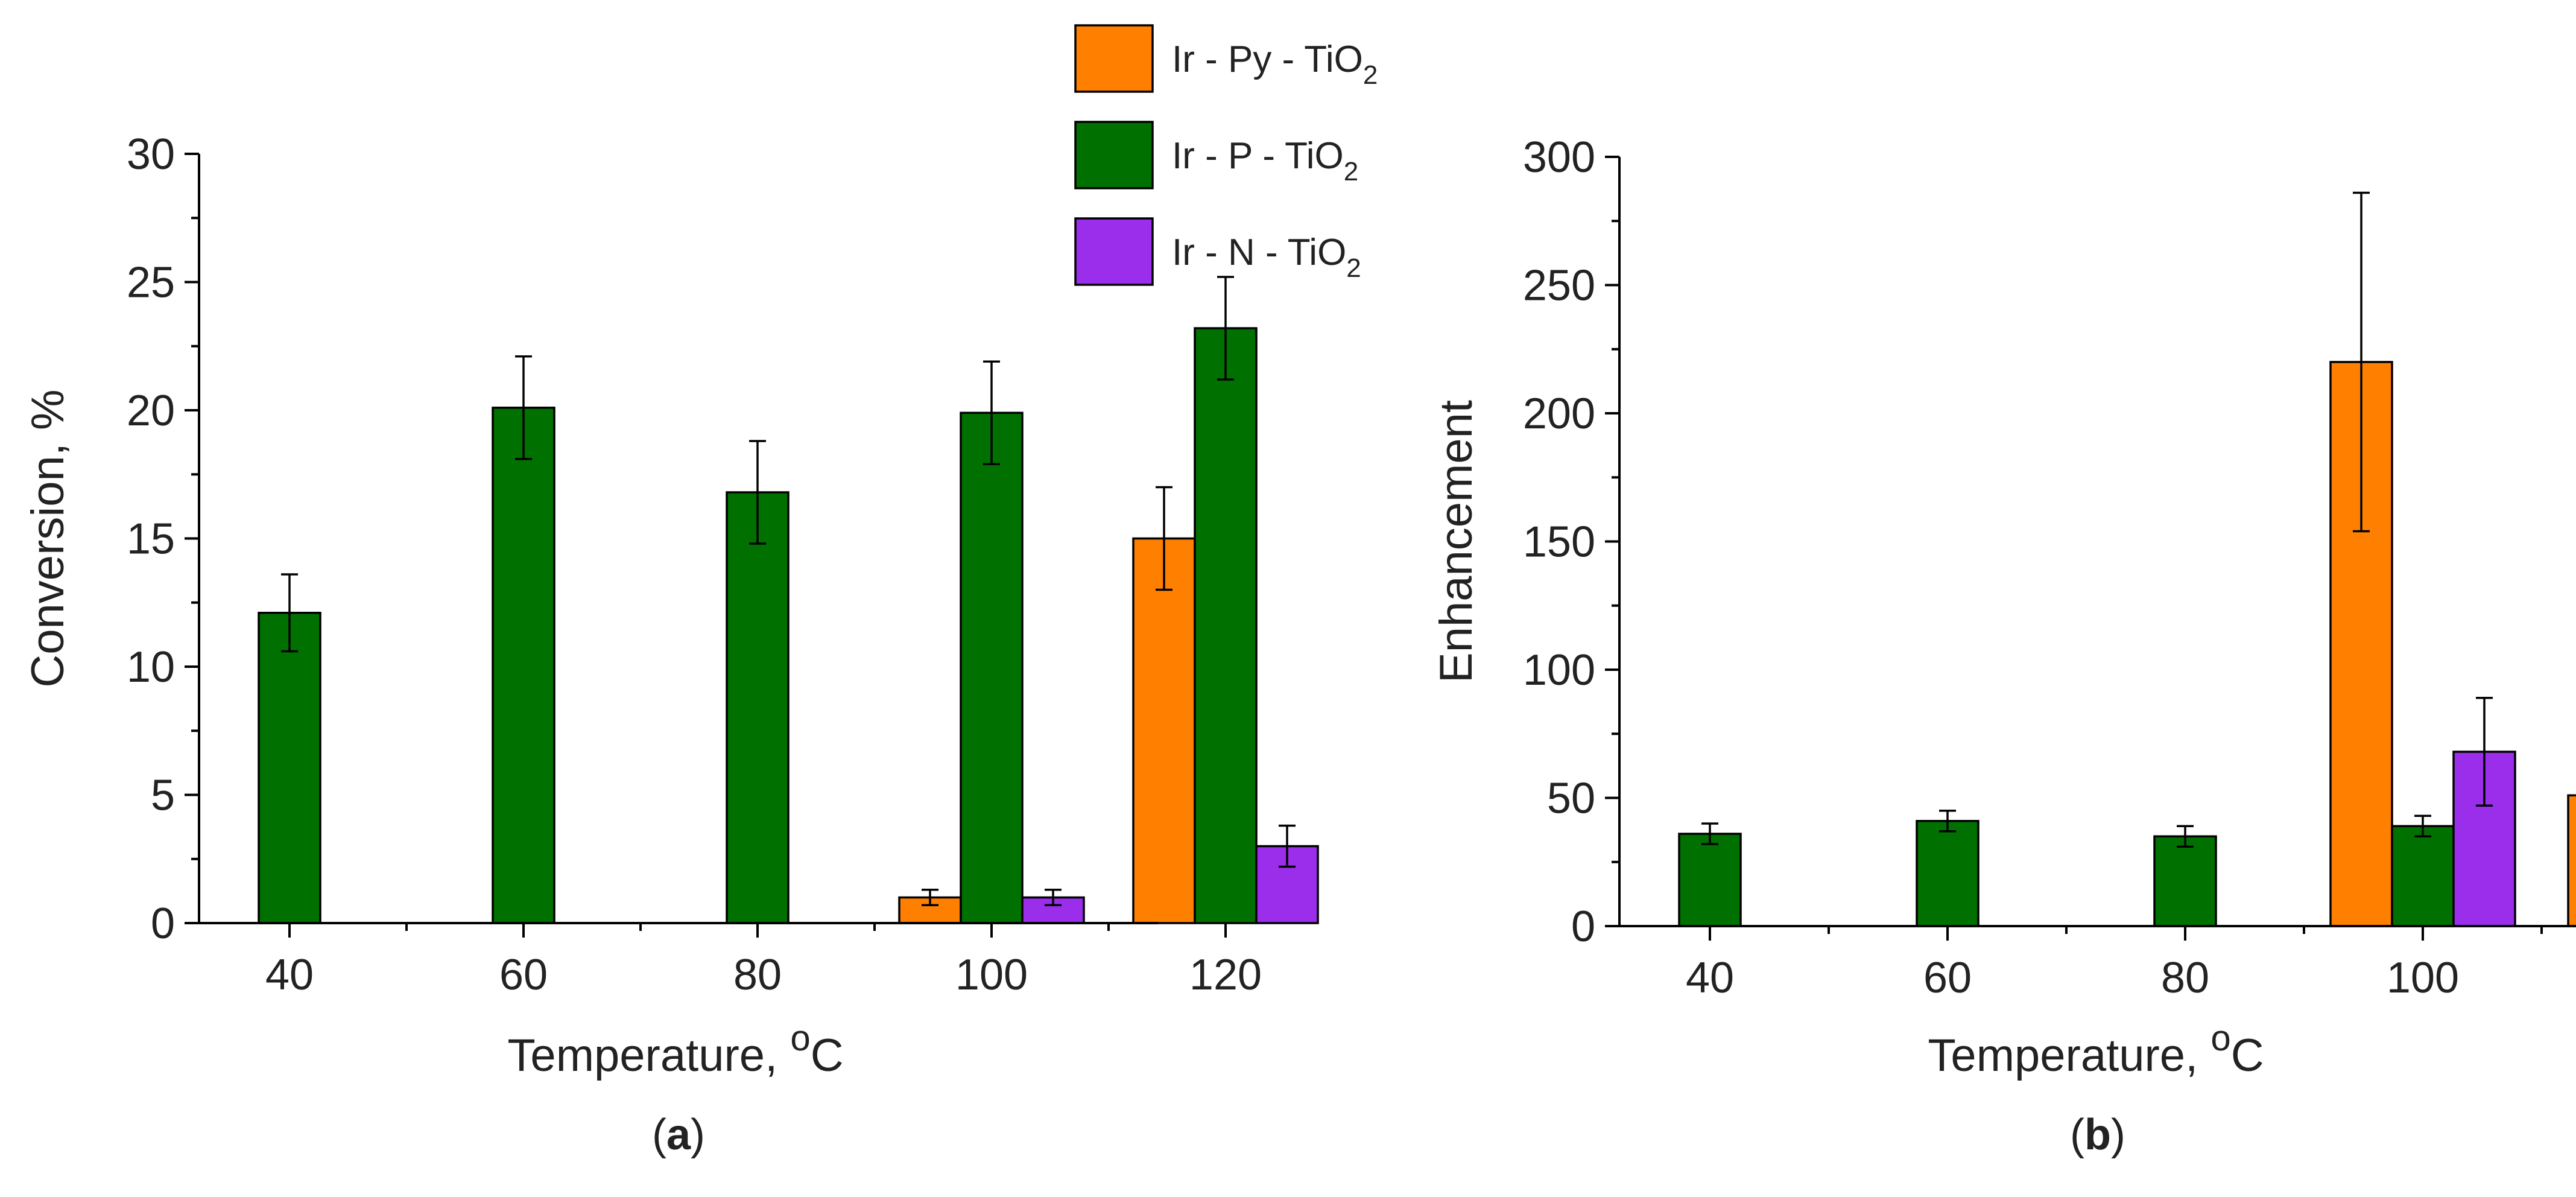  I want to click on panel-label: (b), so click(2097, 1135).